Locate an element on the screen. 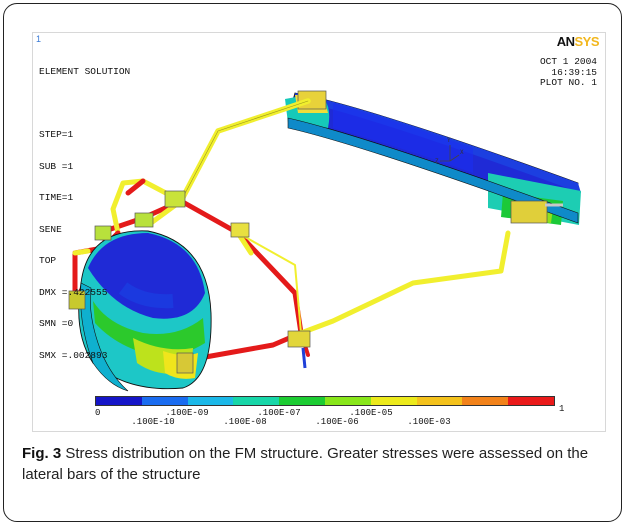 The height and width of the screenshot is (527, 629). plot-date: OCT 1 2004 is located at coordinates (568, 61).